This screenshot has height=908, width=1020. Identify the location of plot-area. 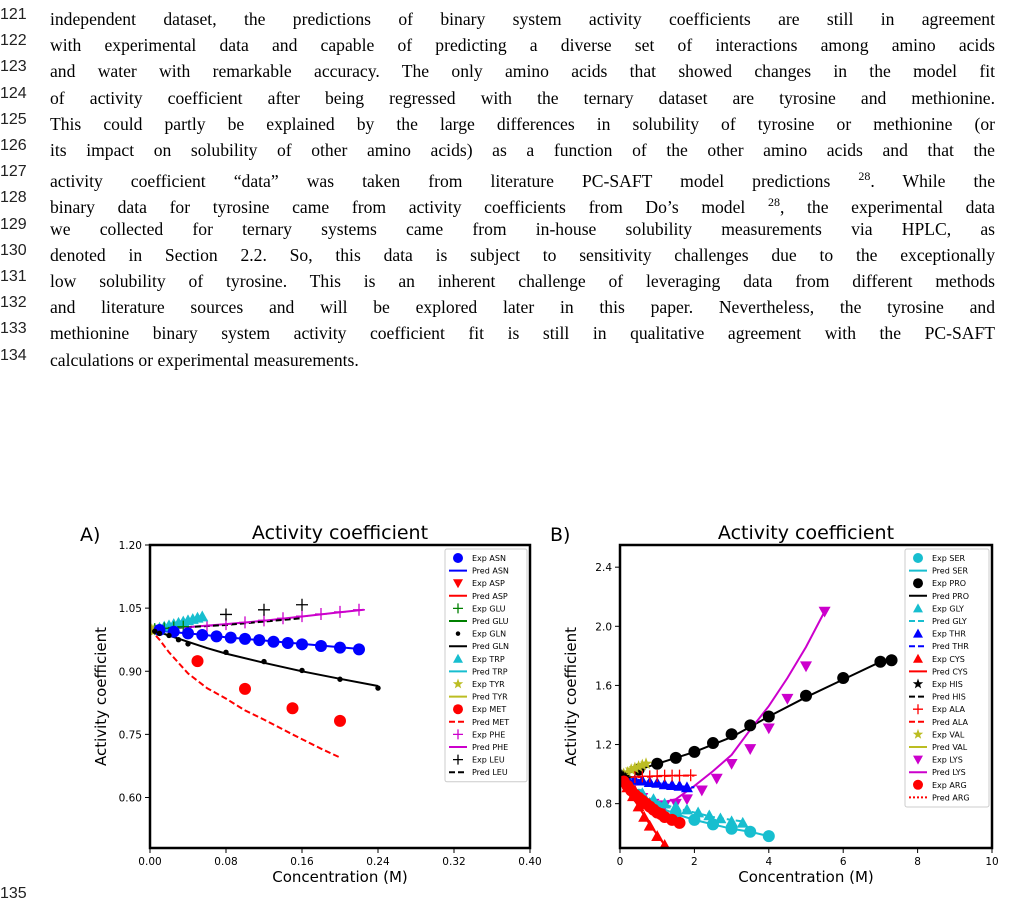
(759, 727).